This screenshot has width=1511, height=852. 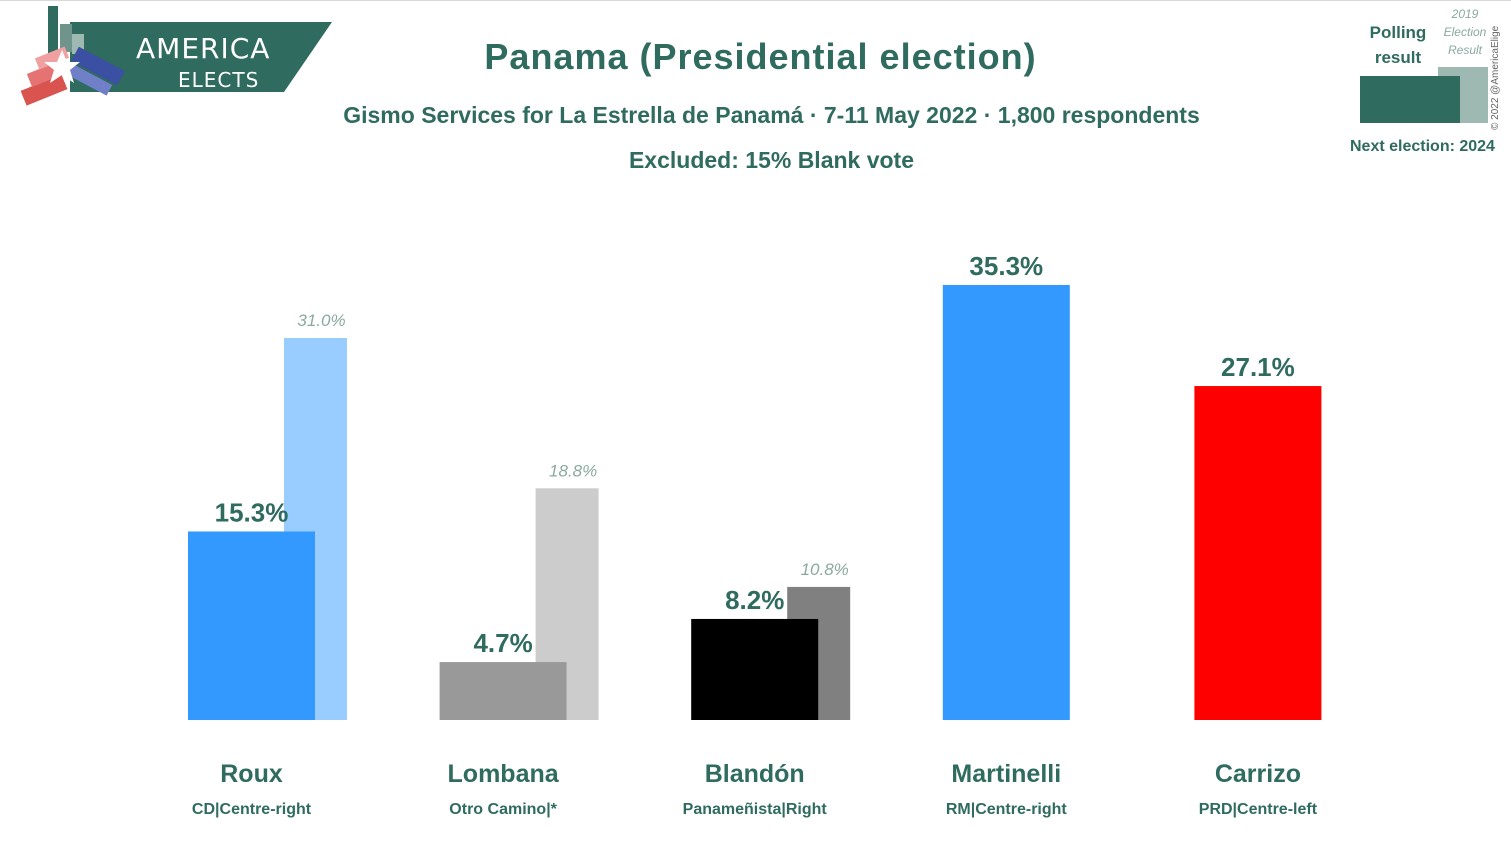 What do you see at coordinates (503, 691) in the screenshot?
I see `bar-poll-lombana` at bounding box center [503, 691].